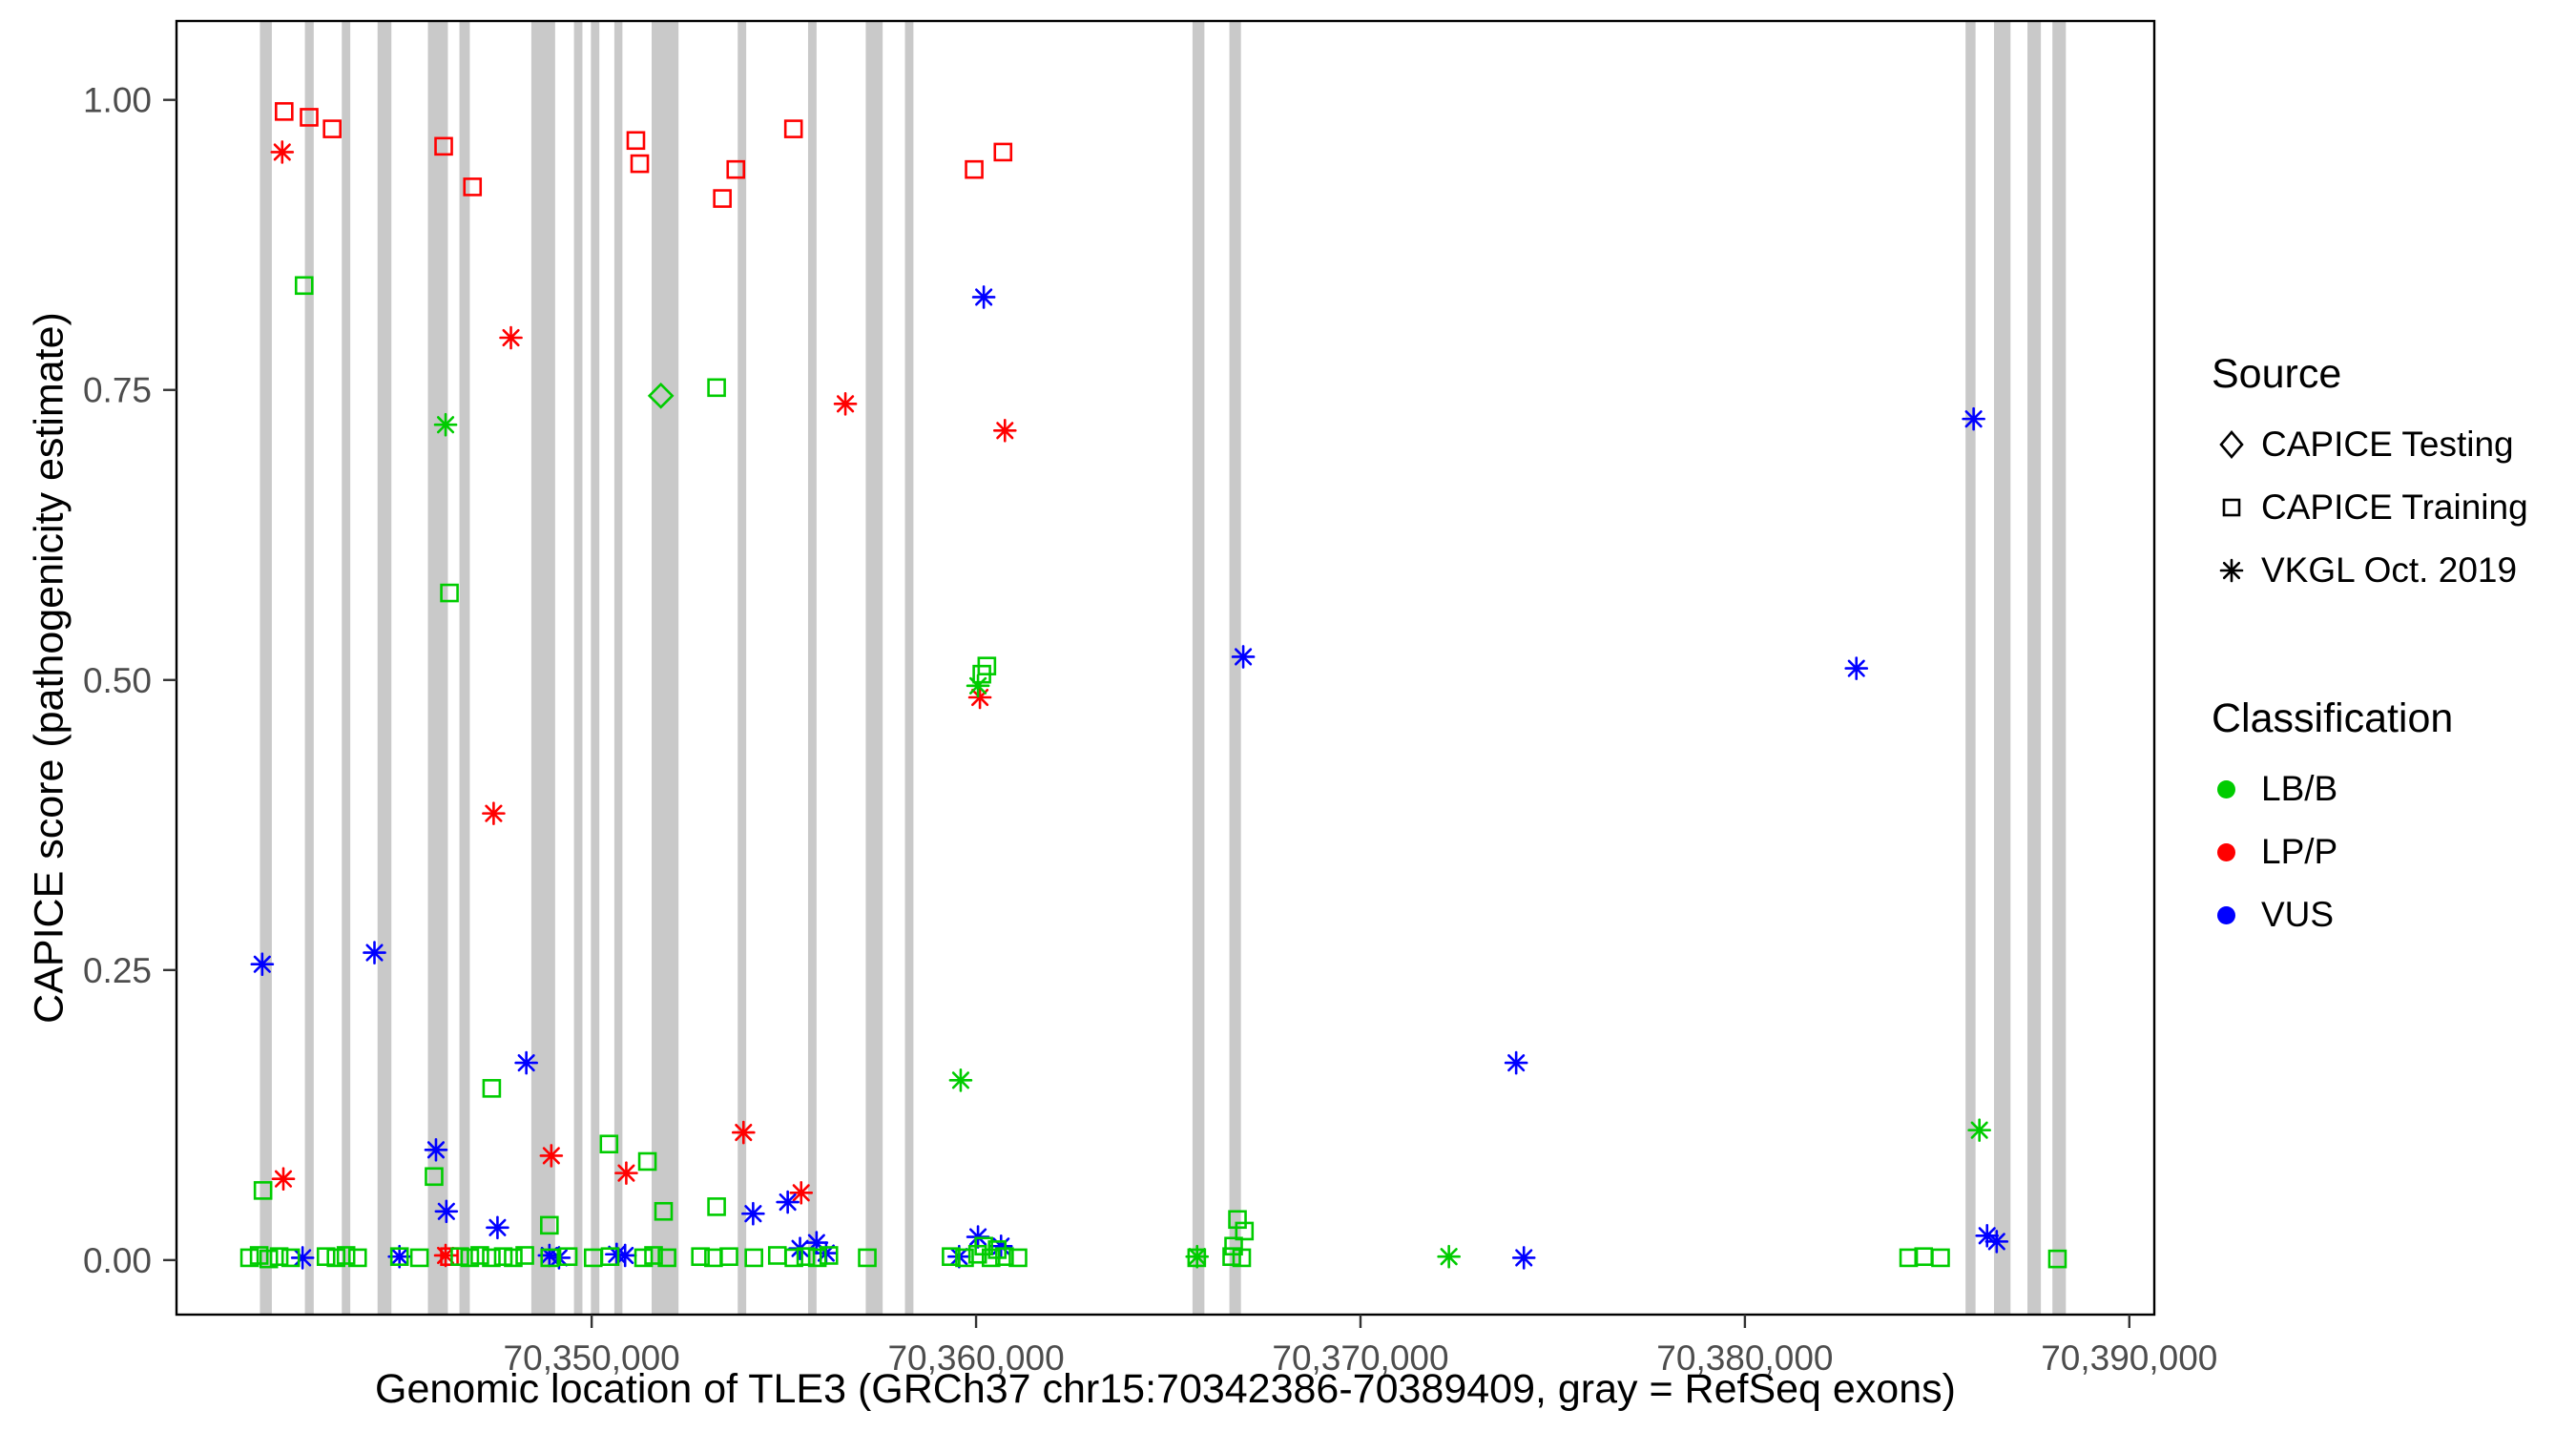 The width and height of the screenshot is (2576, 1431). I want to click on y-tick-label: 0.75, so click(117, 390).